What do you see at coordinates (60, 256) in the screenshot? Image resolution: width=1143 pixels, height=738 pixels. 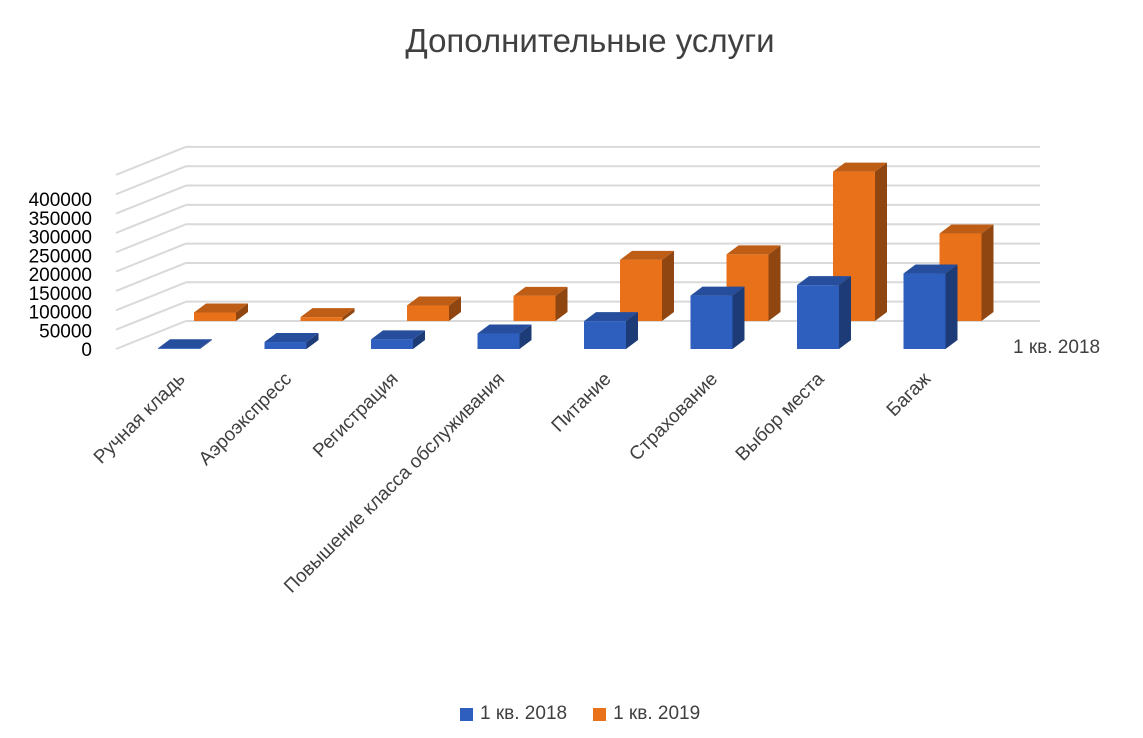 I see `y-tick-label: 250000` at bounding box center [60, 256].